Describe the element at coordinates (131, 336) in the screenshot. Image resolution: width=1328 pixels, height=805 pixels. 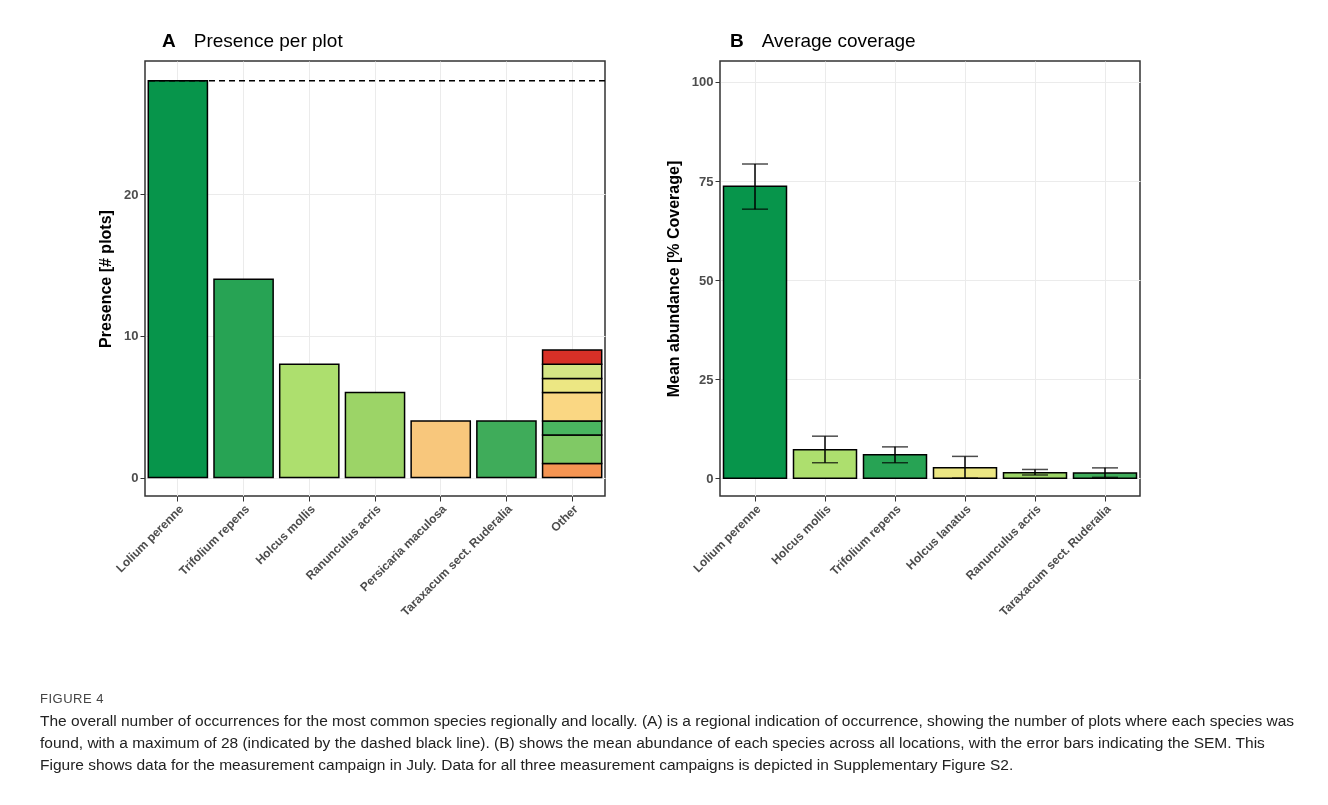
I see `y-tick-label: 10` at that location.